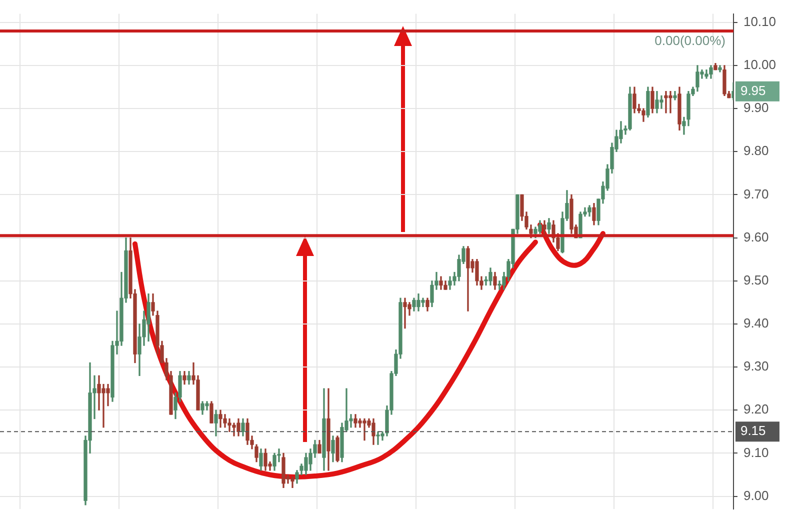 The height and width of the screenshot is (523, 788). What do you see at coordinates (756, 323) in the screenshot?
I see `y-tick-label: 9.40` at bounding box center [756, 323].